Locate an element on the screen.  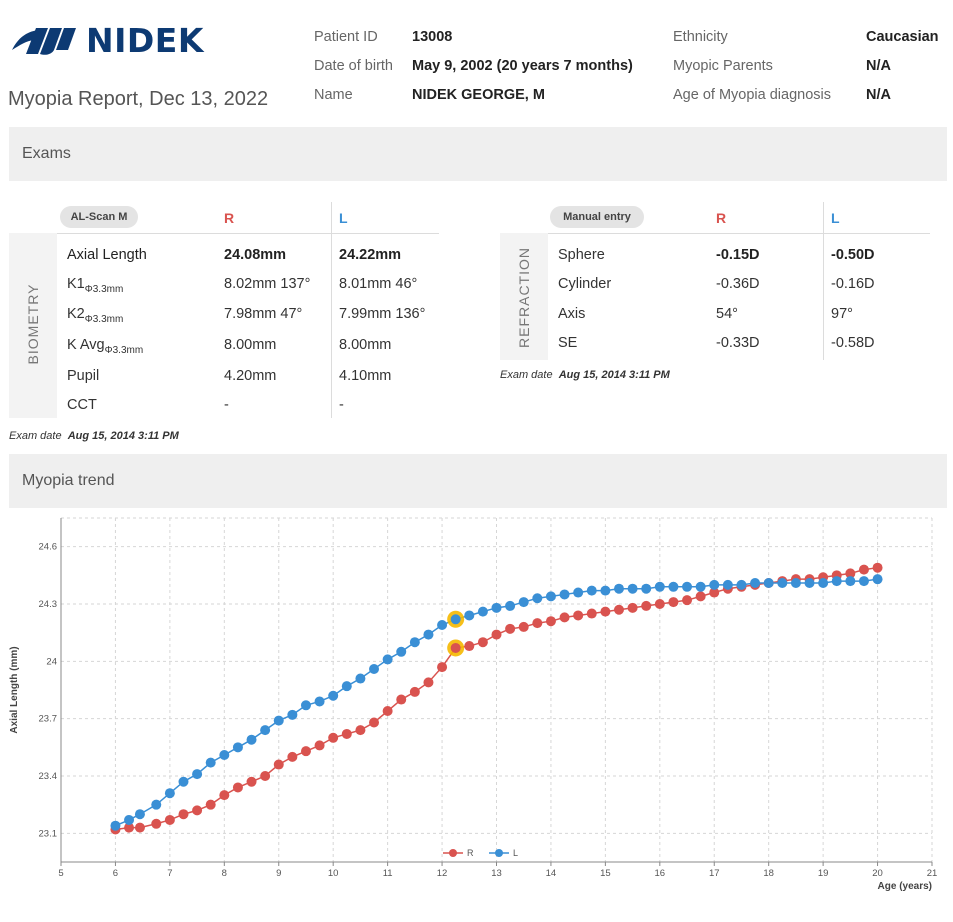
cct-r: - is located at coordinates (226, 405).